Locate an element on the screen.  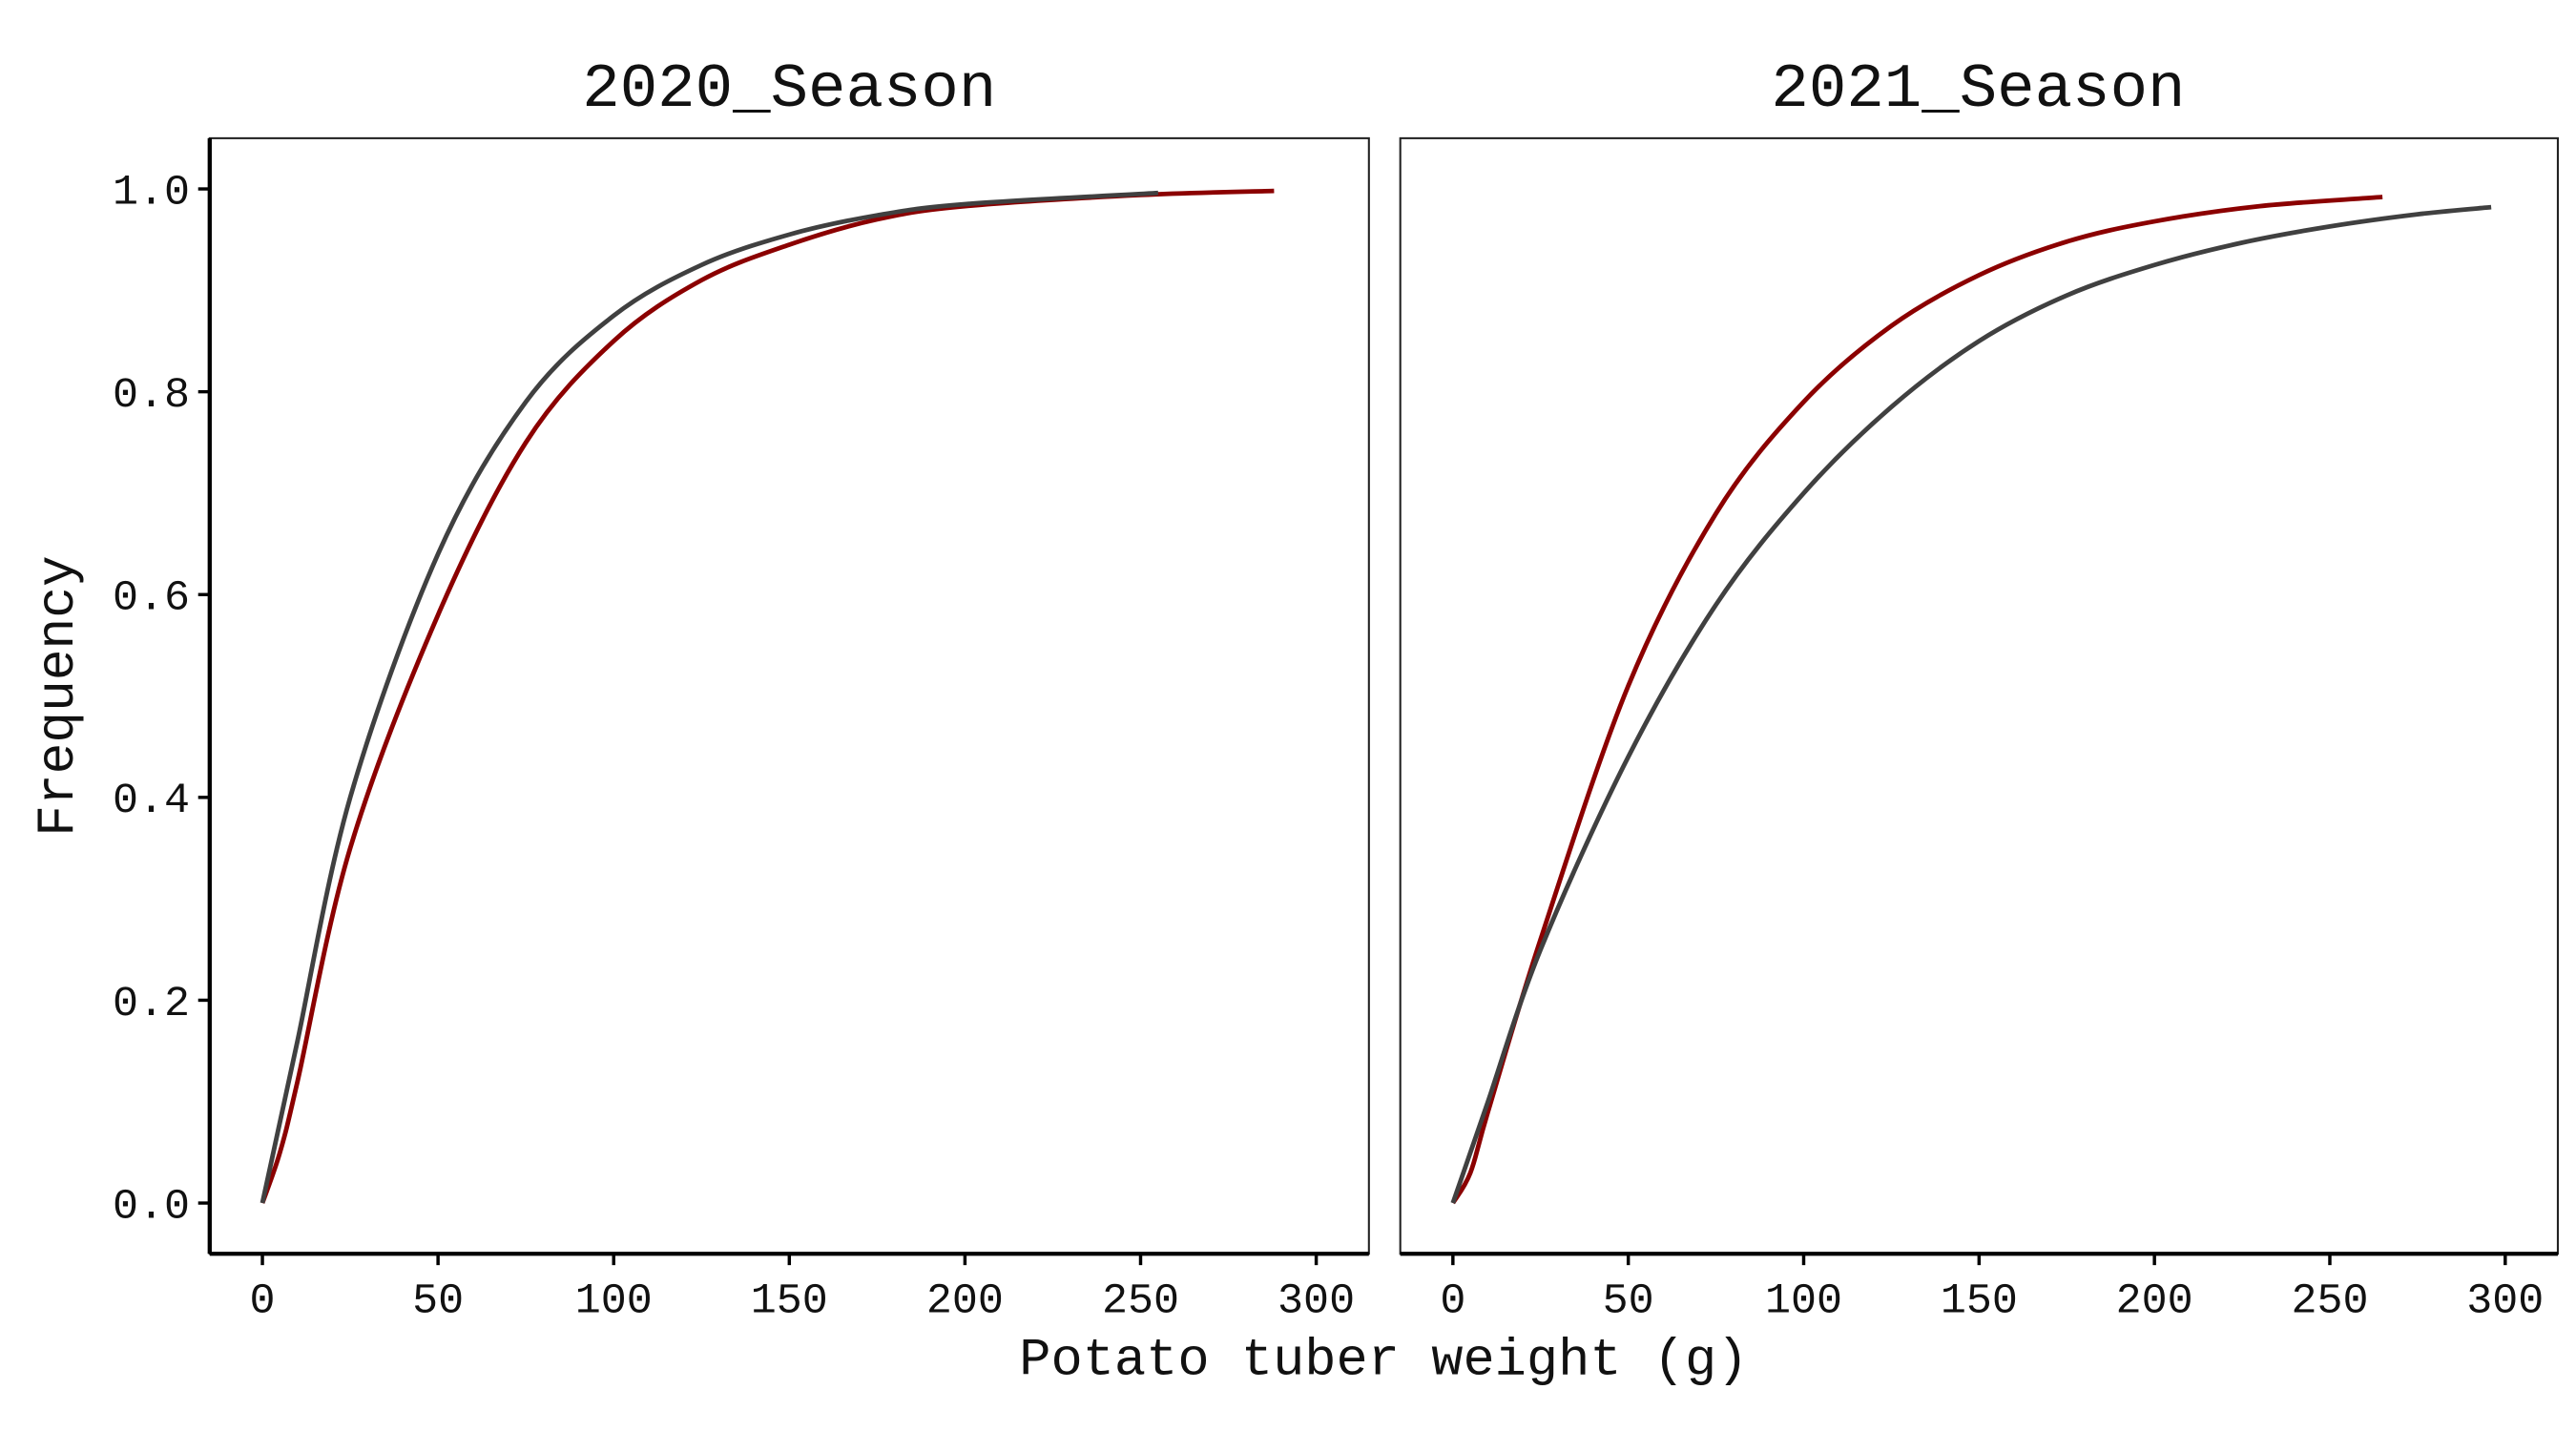
y-tick-label: 0.4 is located at coordinates (151, 801).